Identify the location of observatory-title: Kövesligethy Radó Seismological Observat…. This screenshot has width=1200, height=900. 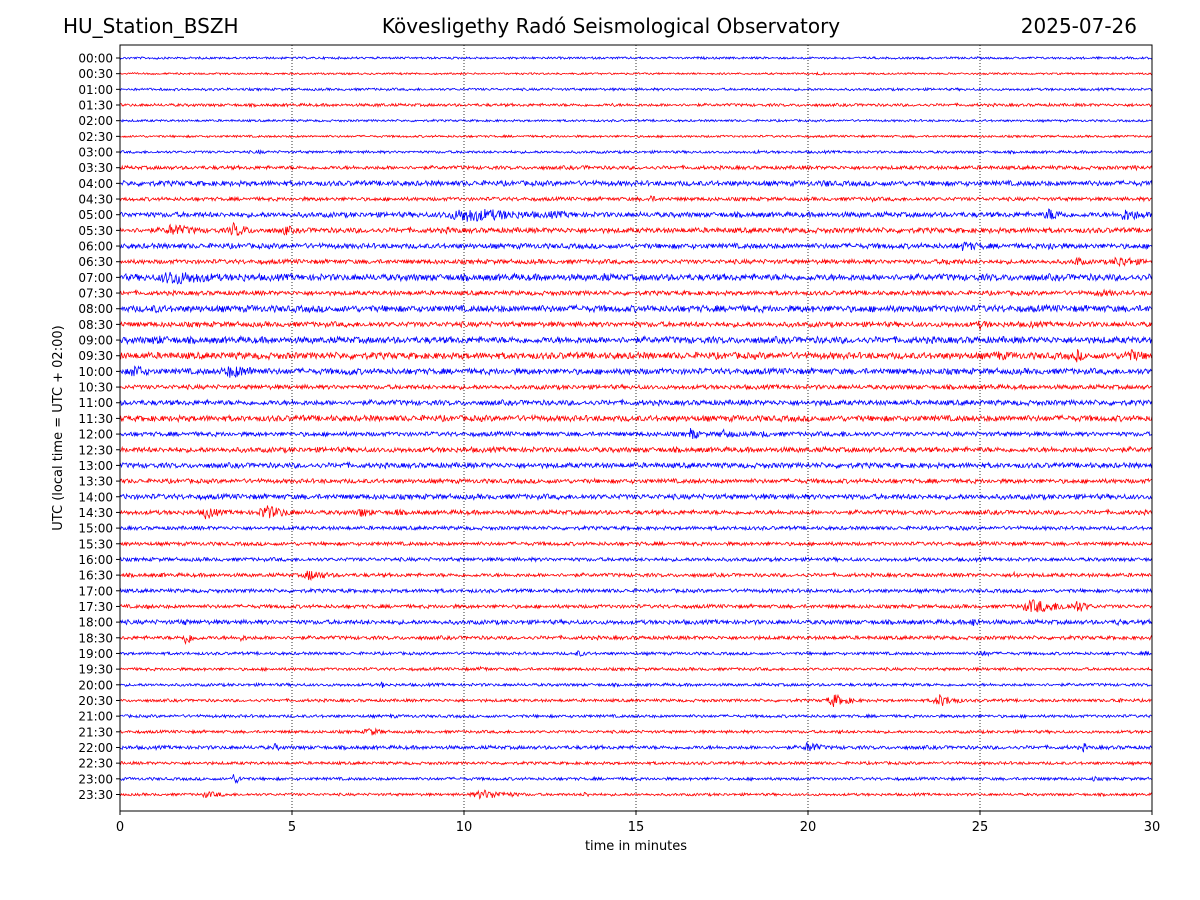
(611, 26).